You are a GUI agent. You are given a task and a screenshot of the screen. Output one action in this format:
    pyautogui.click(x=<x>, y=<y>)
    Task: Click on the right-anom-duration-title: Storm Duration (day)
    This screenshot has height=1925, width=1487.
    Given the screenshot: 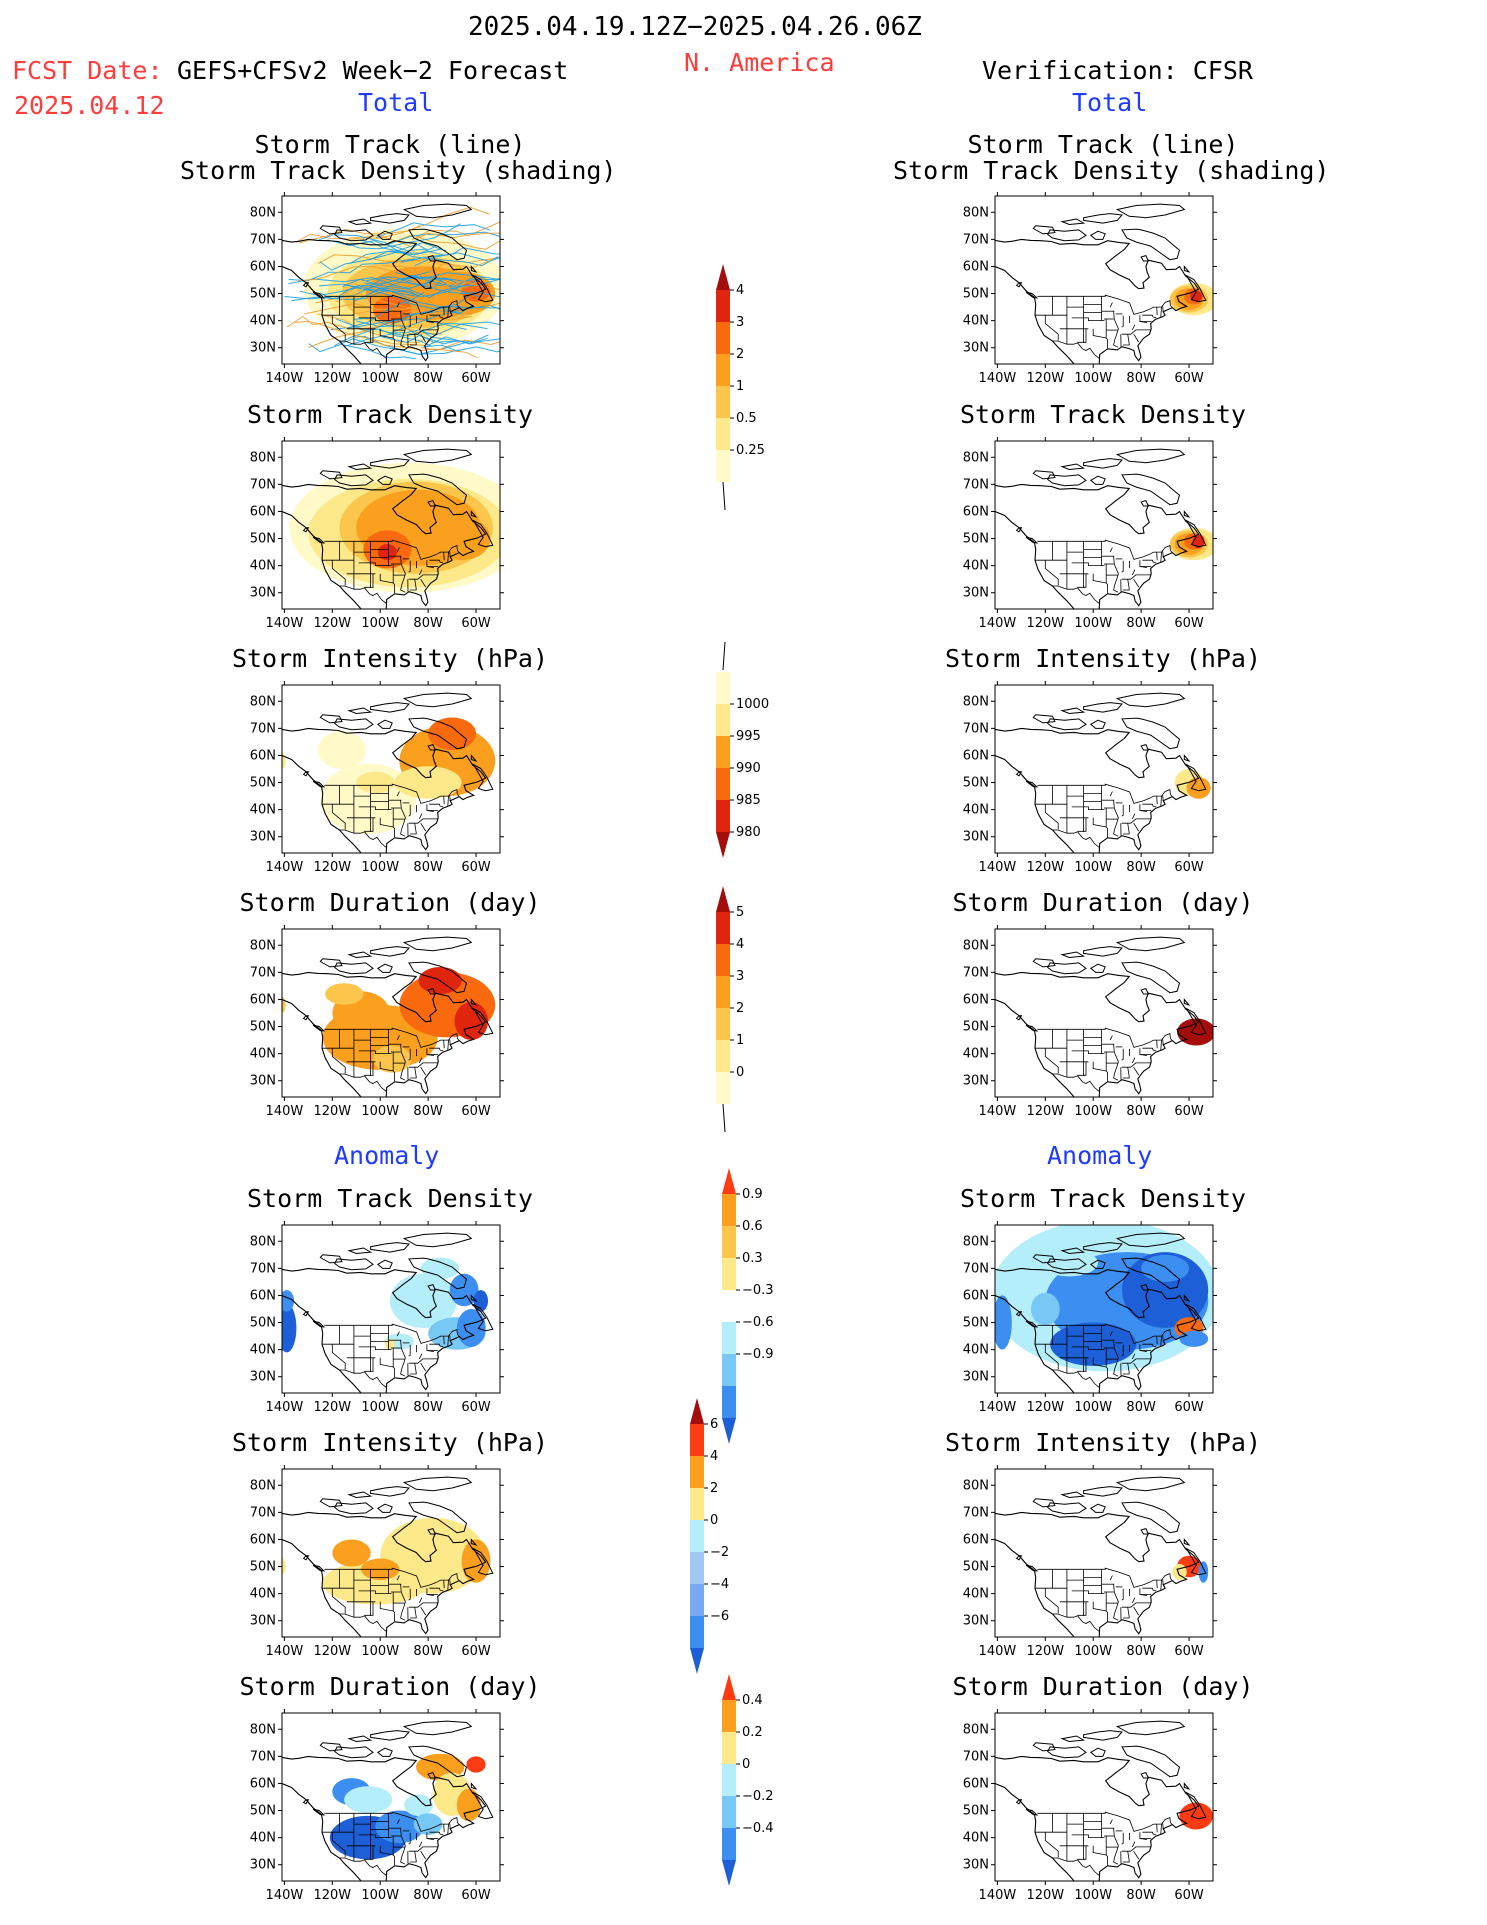 What is the action you would take?
    pyautogui.click(x=1103, y=1686)
    